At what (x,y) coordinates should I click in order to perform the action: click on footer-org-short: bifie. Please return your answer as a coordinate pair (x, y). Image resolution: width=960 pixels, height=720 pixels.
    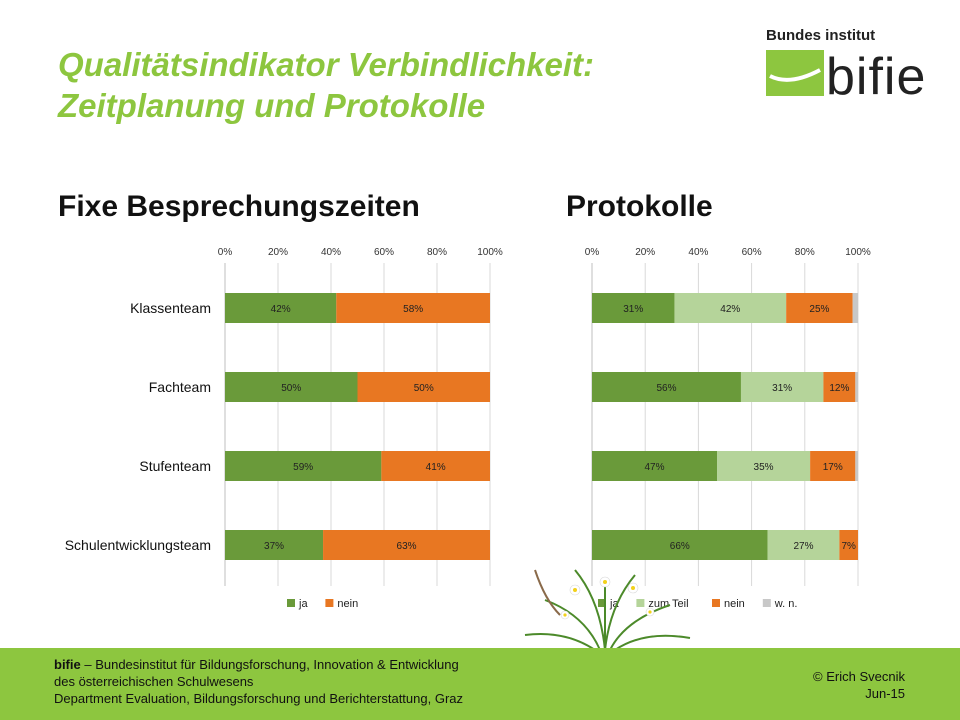
    Looking at the image, I should click on (67, 664).